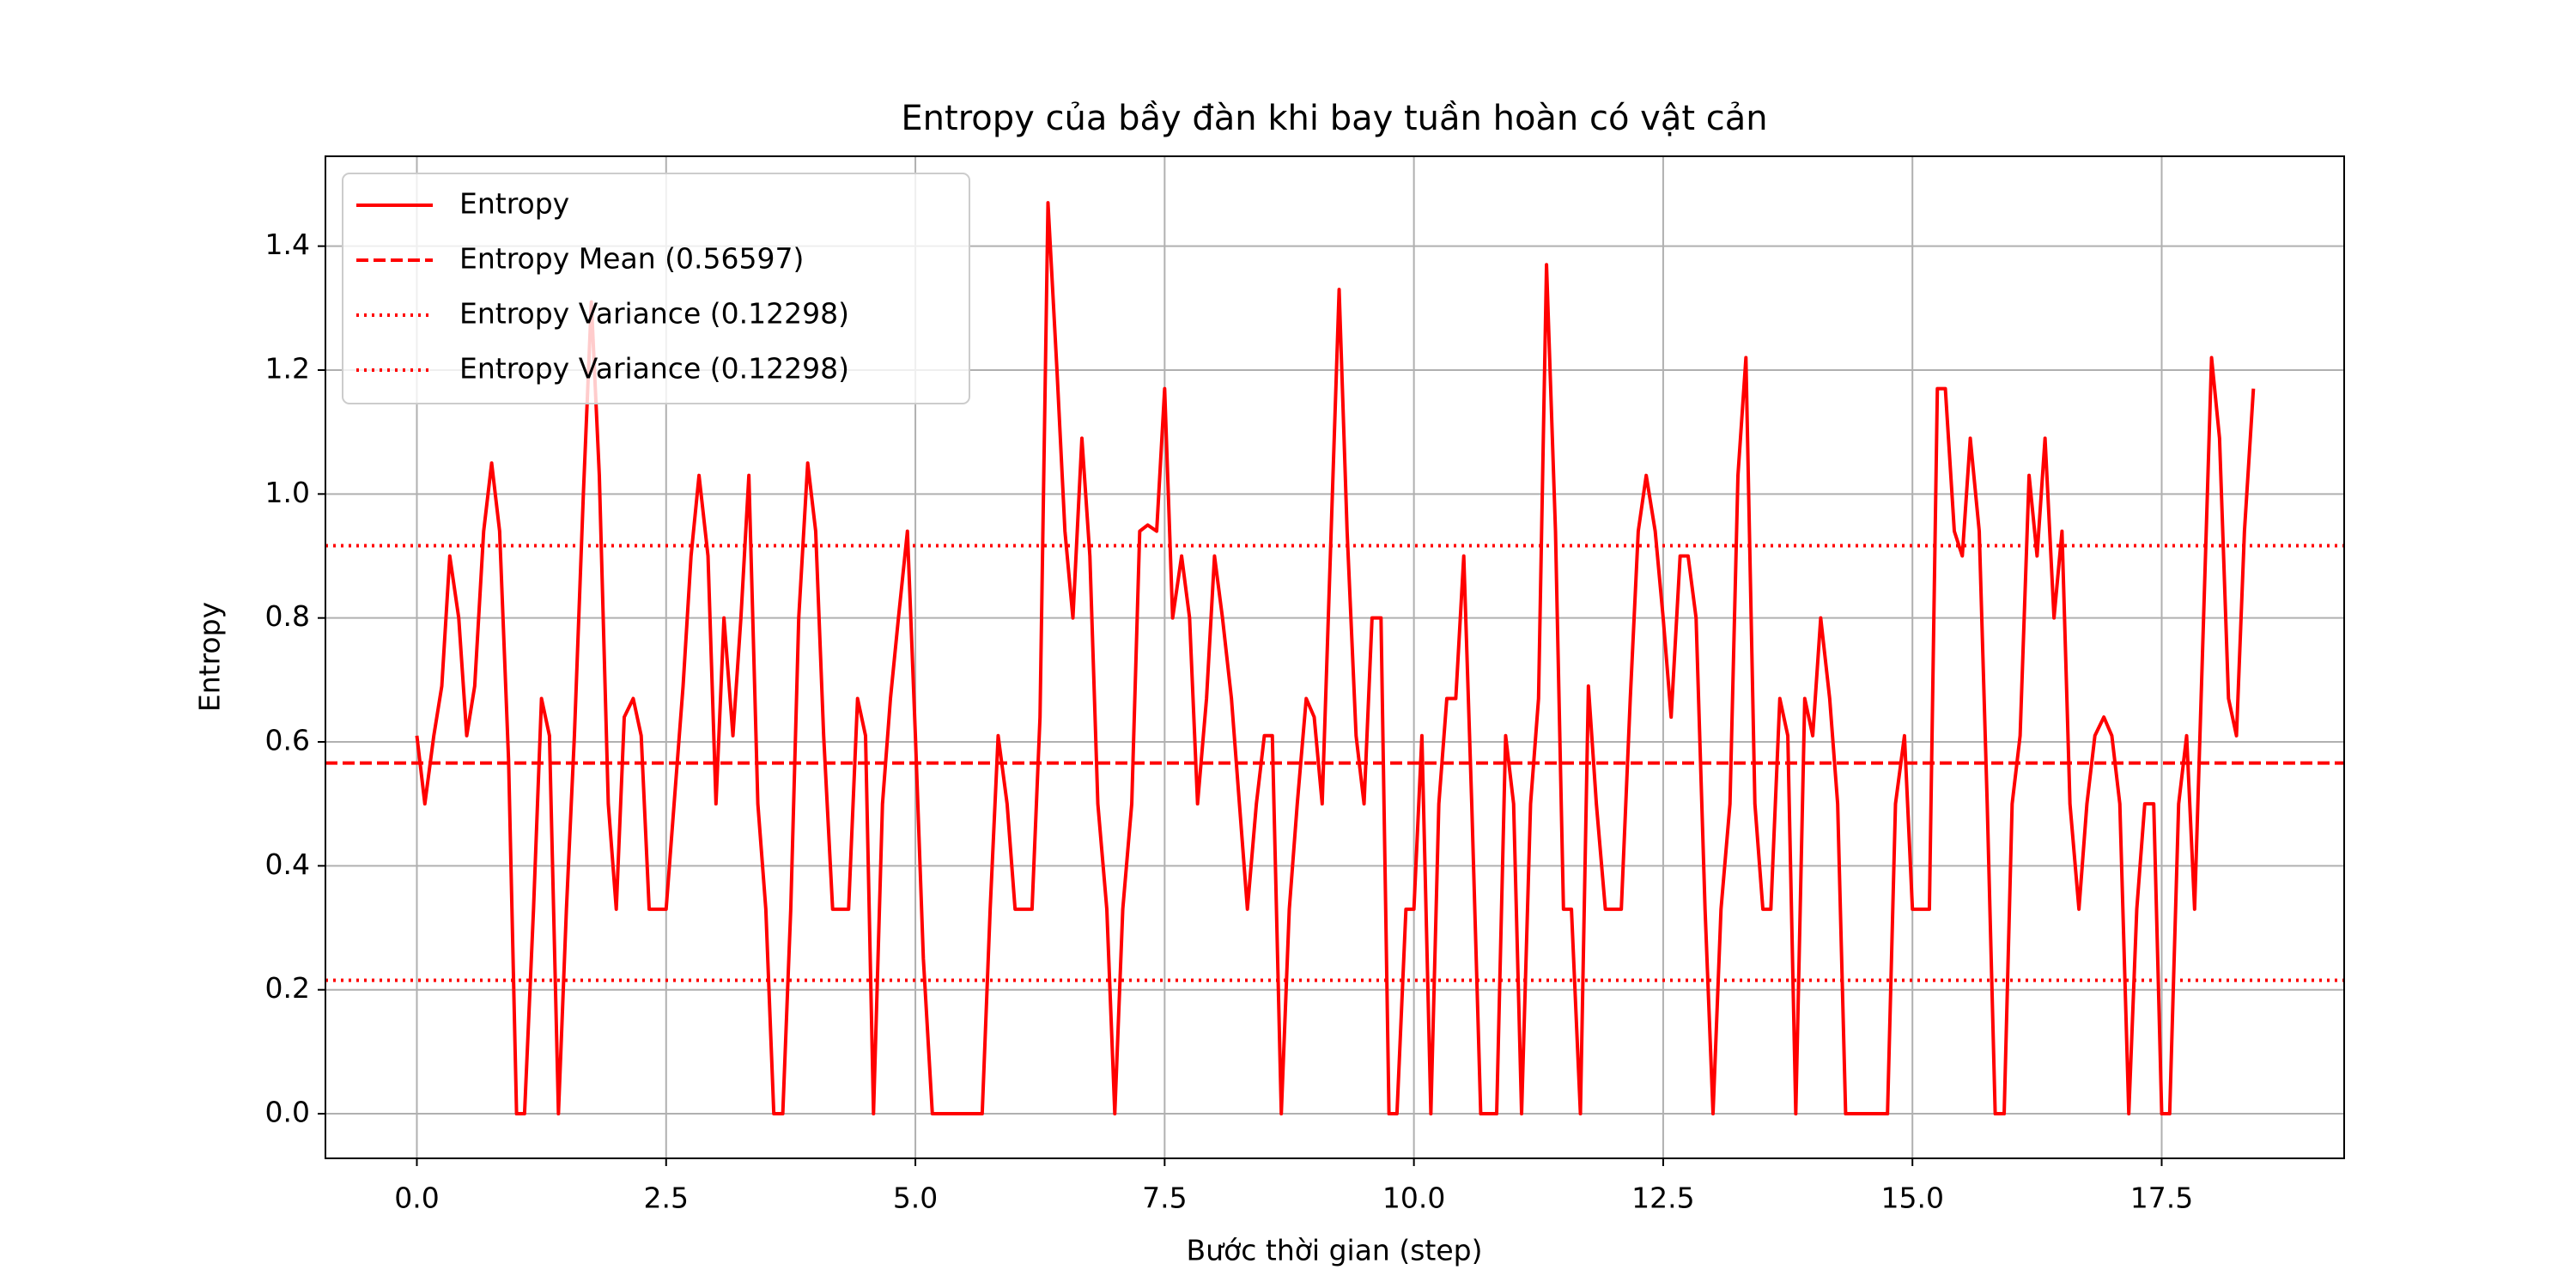 The height and width of the screenshot is (1288, 2576). I want to click on legend-label: Entropy Mean (0.56597), so click(631, 259).